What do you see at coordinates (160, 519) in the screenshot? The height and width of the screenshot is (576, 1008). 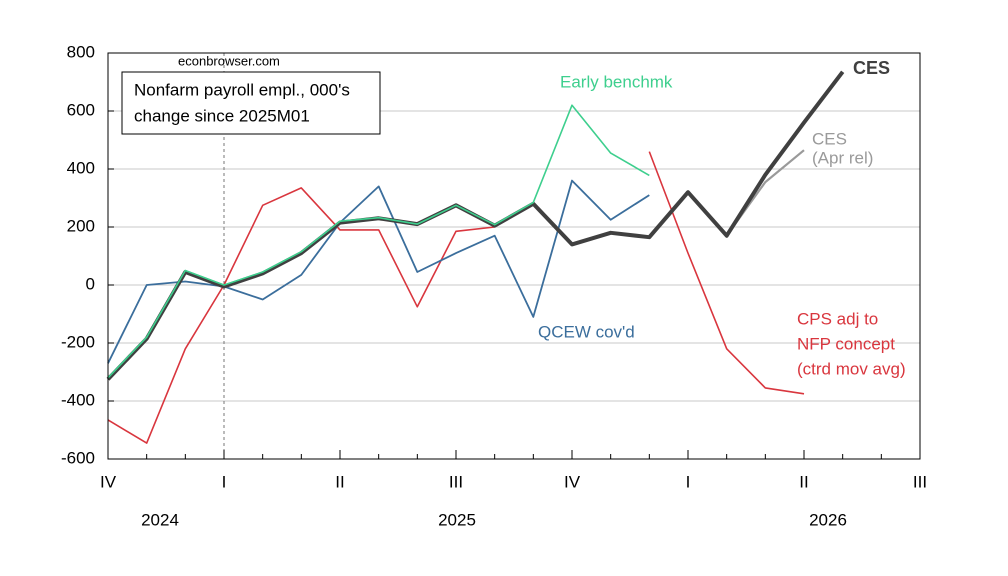 I see `year-label: 2024` at bounding box center [160, 519].